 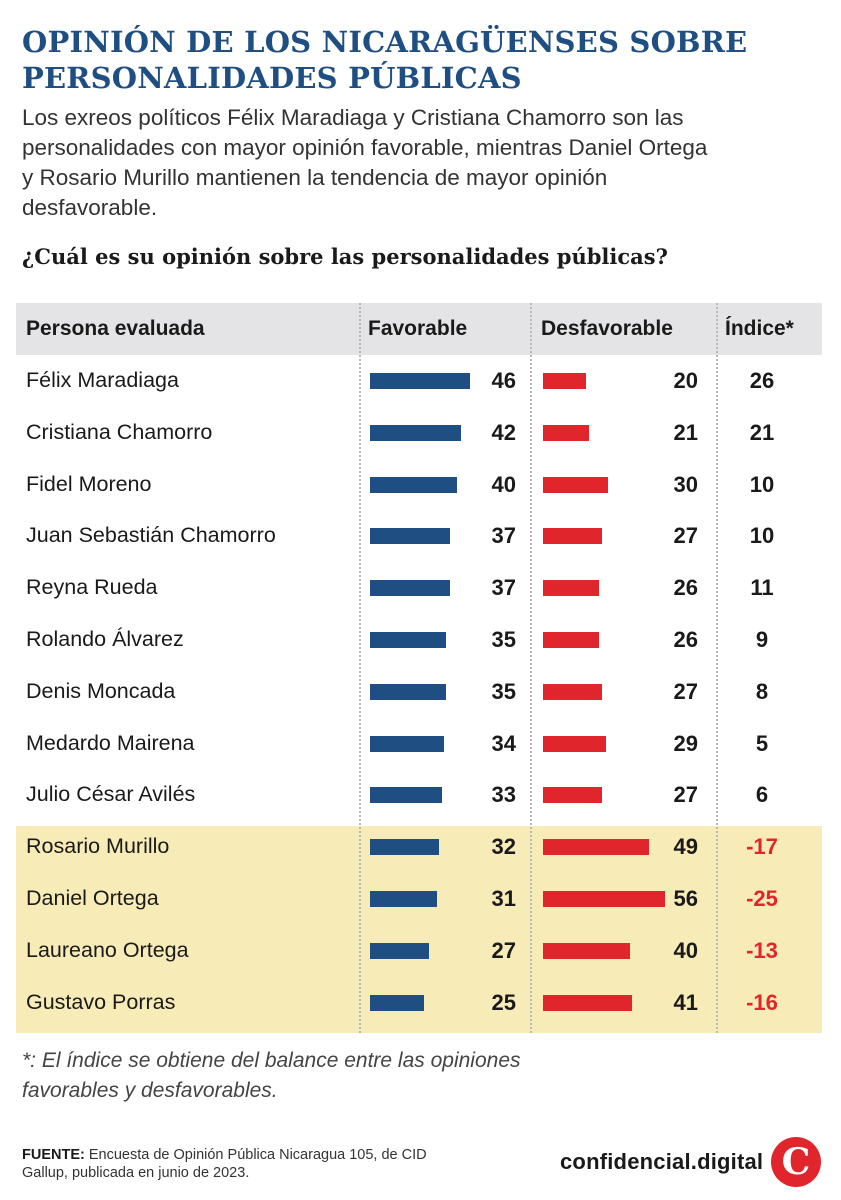 What do you see at coordinates (98, 846) in the screenshot?
I see `row-name: Rosario Murillo` at bounding box center [98, 846].